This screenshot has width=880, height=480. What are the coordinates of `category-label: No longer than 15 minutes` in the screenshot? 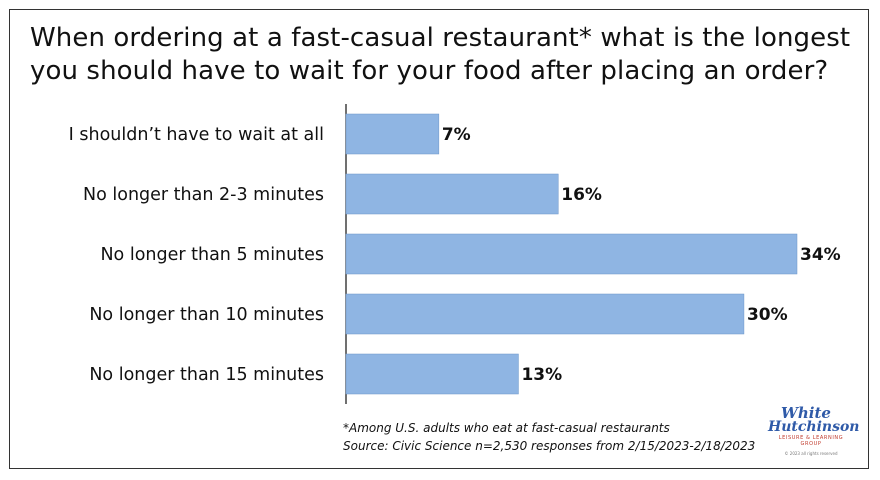 It's located at (206, 375).